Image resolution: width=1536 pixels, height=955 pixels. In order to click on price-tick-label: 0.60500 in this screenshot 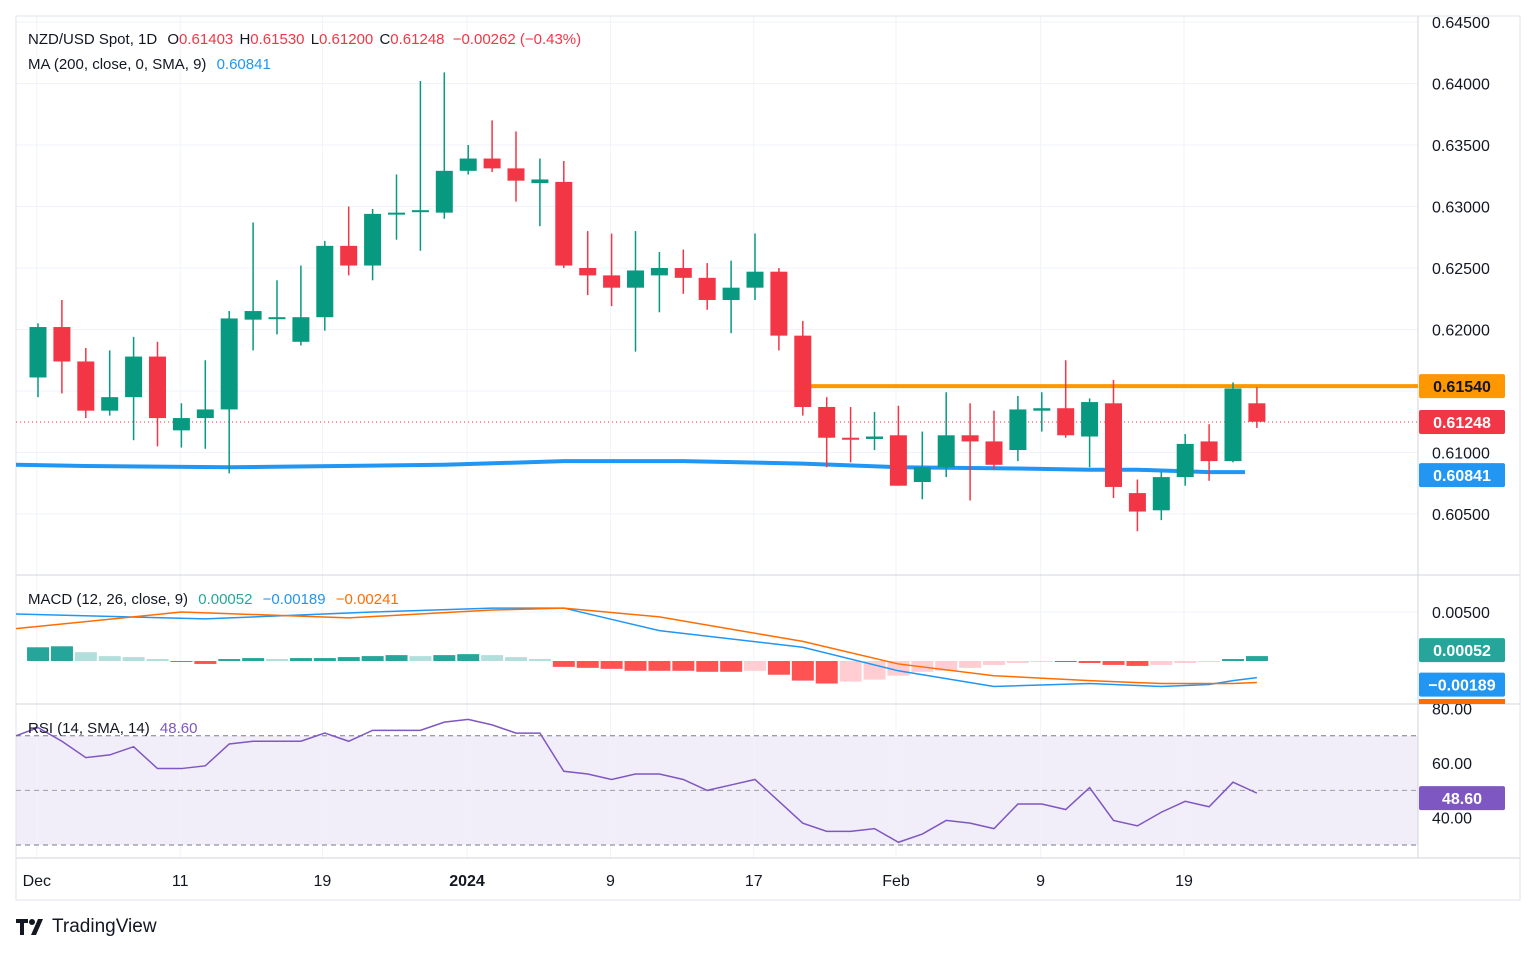, I will do `click(1461, 515)`.